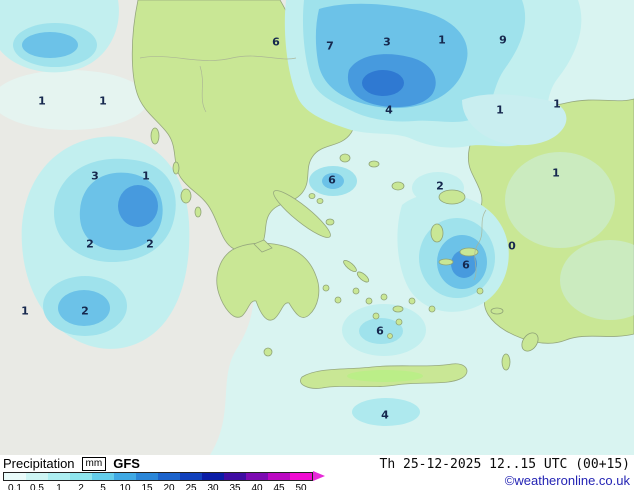 The height and width of the screenshot is (490, 634). I want to click on scale-label: 1, so click(59, 486).